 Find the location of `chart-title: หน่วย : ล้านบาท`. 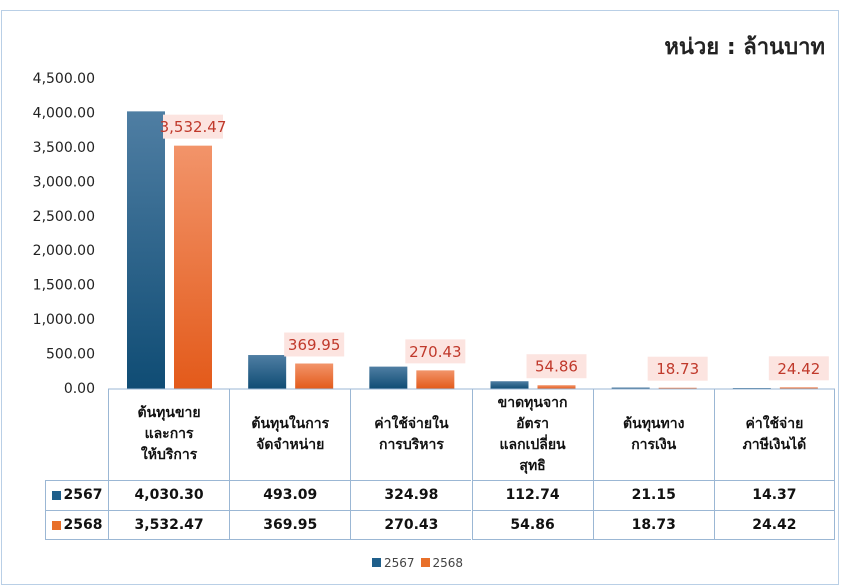

chart-title: หน่วย : ล้านบาท is located at coordinates (744, 47).